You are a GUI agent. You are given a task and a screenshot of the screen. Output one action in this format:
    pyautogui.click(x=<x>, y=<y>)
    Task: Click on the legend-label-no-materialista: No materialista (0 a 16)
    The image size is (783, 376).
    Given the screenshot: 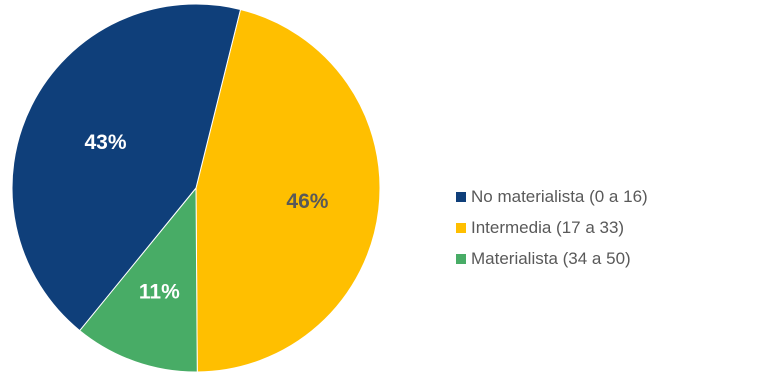 What is the action you would take?
    pyautogui.click(x=559, y=196)
    